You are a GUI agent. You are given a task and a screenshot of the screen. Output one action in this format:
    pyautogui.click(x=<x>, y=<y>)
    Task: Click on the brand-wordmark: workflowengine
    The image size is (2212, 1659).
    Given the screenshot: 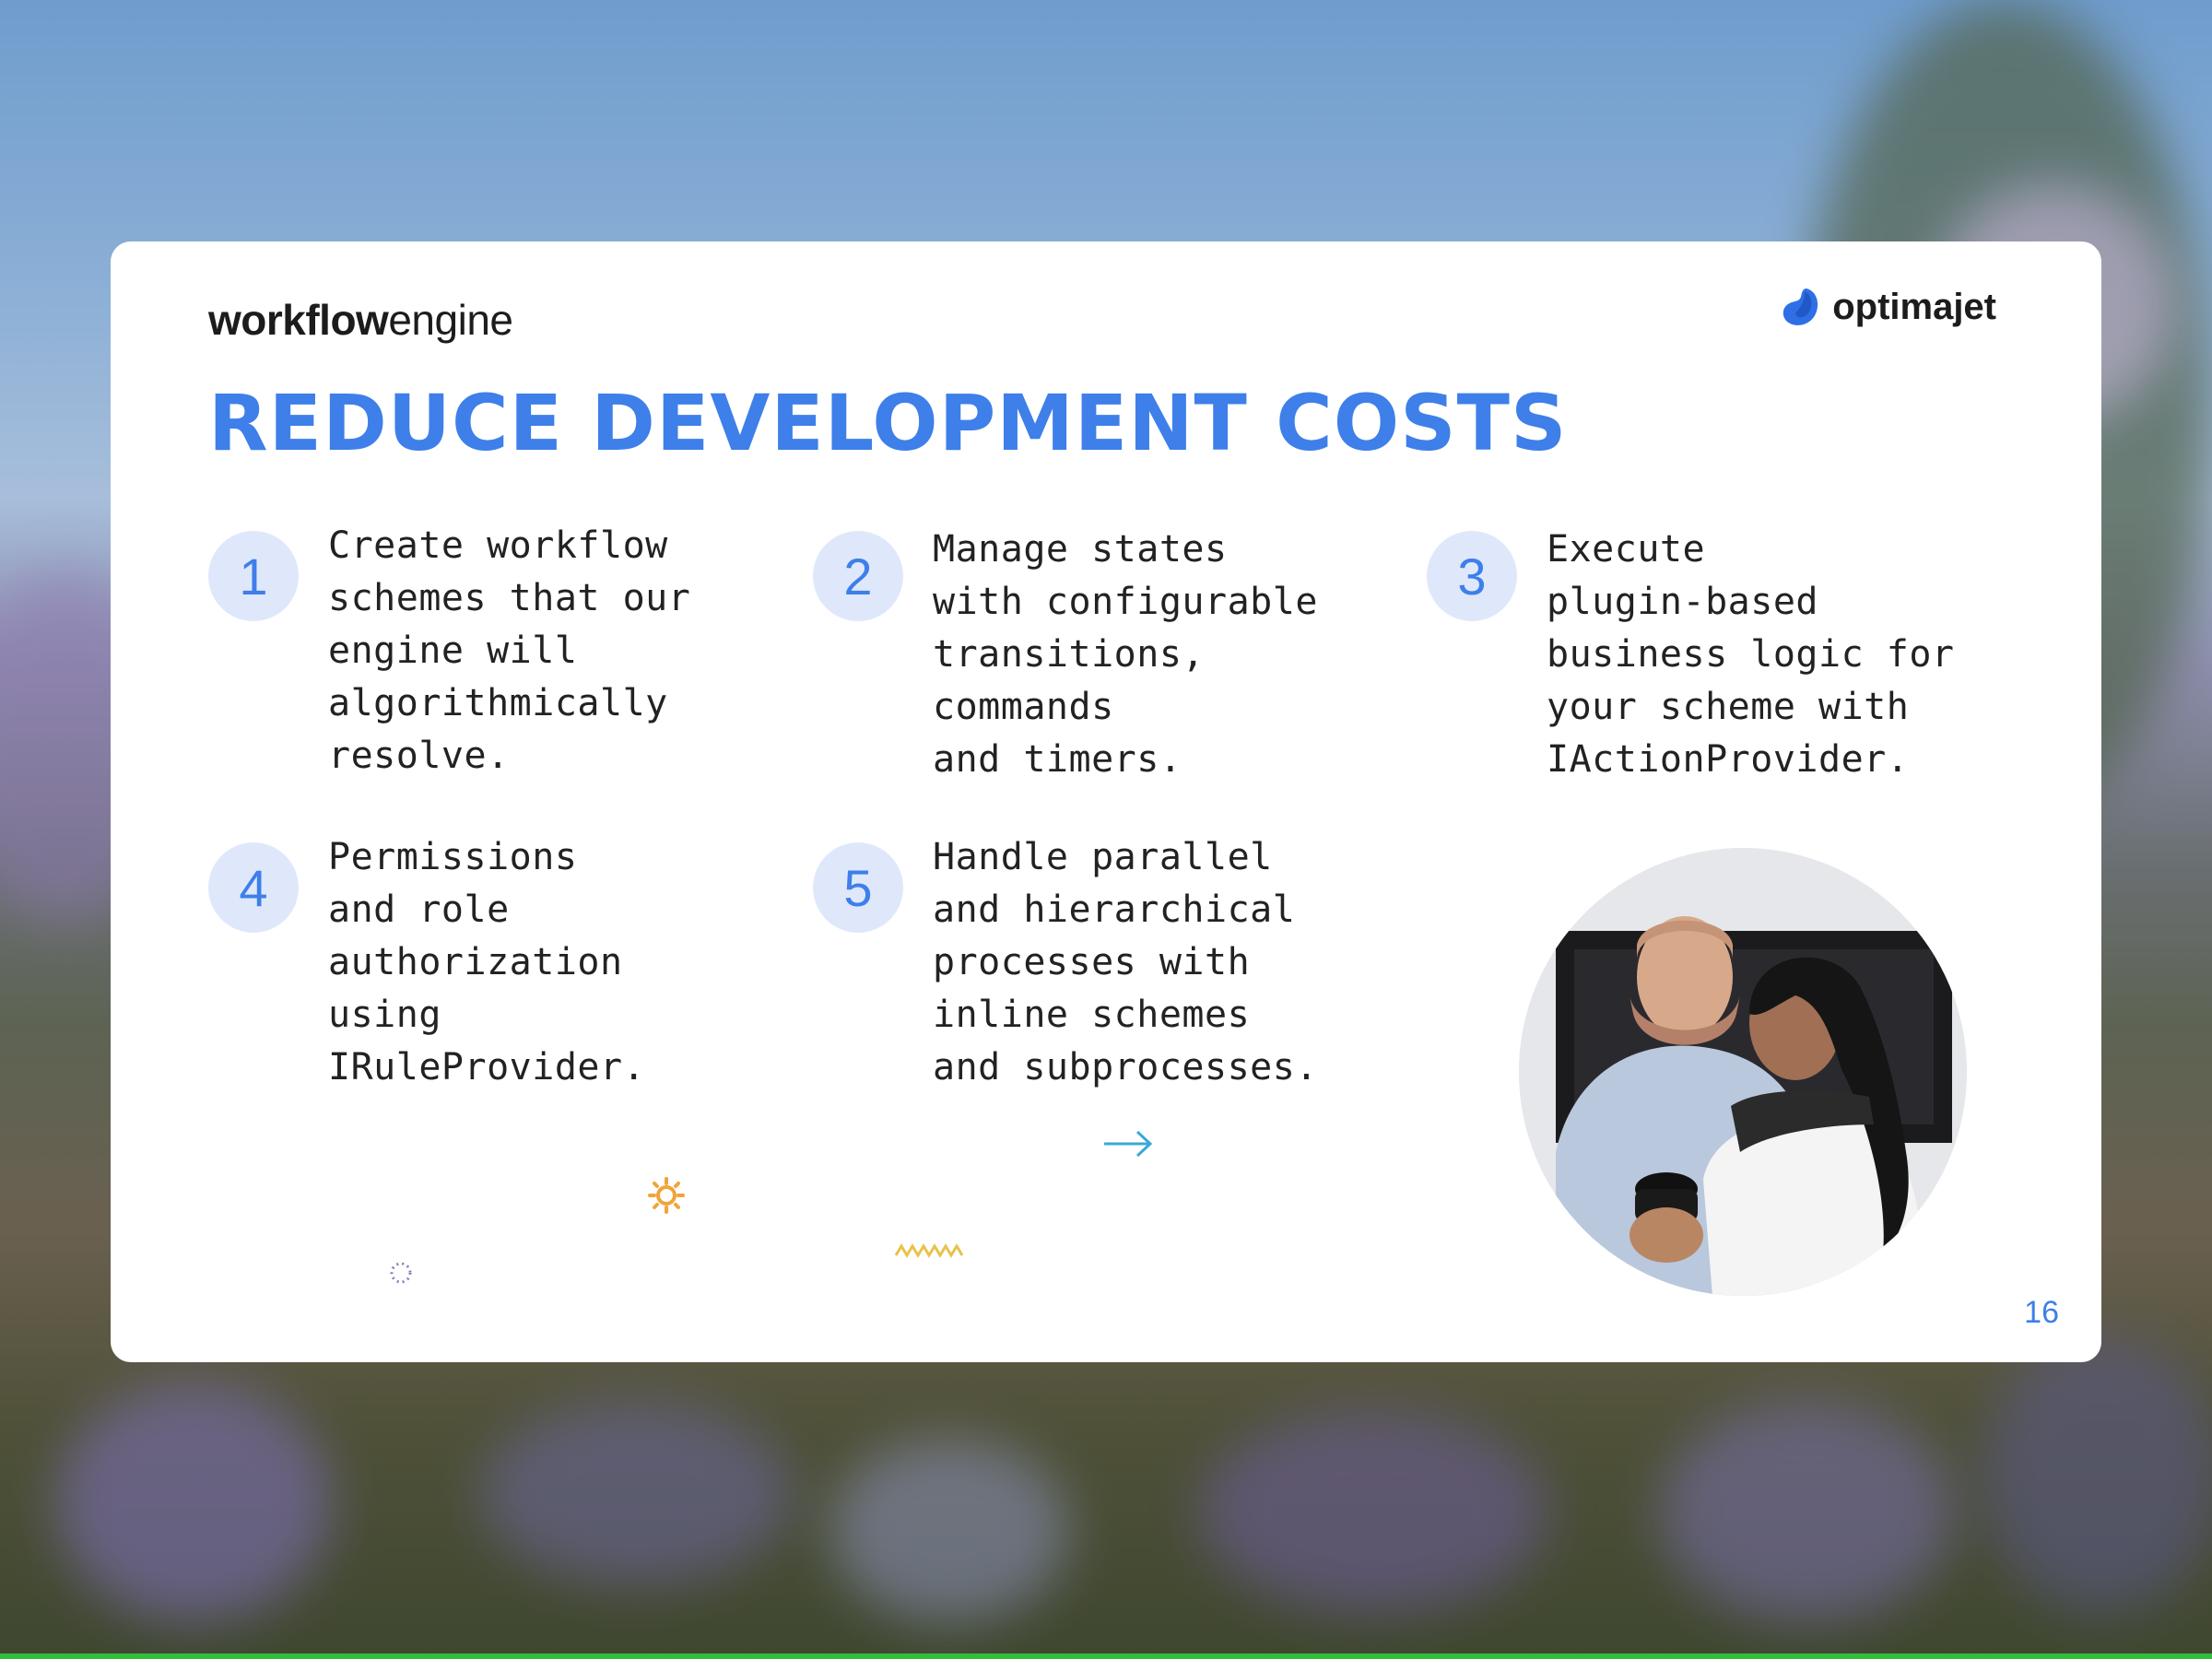 What is the action you would take?
    pyautogui.click(x=360, y=320)
    